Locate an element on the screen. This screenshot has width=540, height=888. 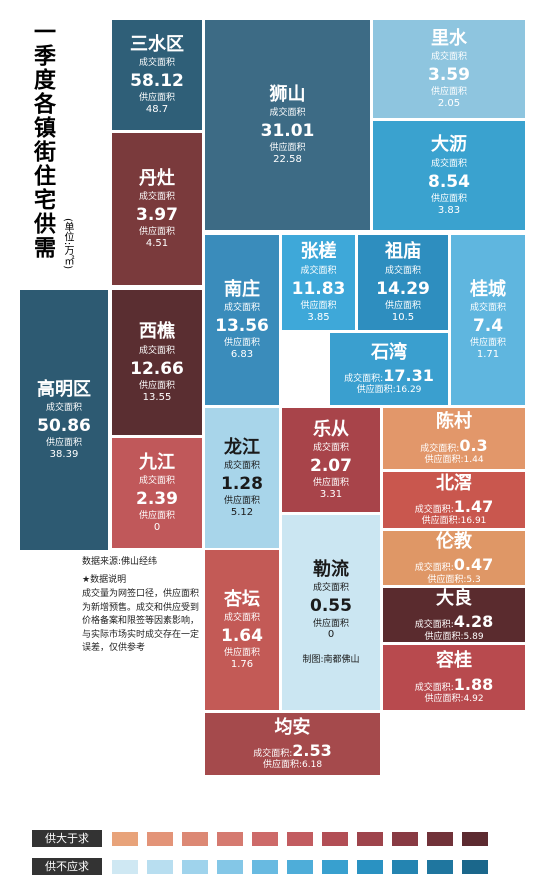
tile-name: 祖庙 is located at coordinates (403, 252).